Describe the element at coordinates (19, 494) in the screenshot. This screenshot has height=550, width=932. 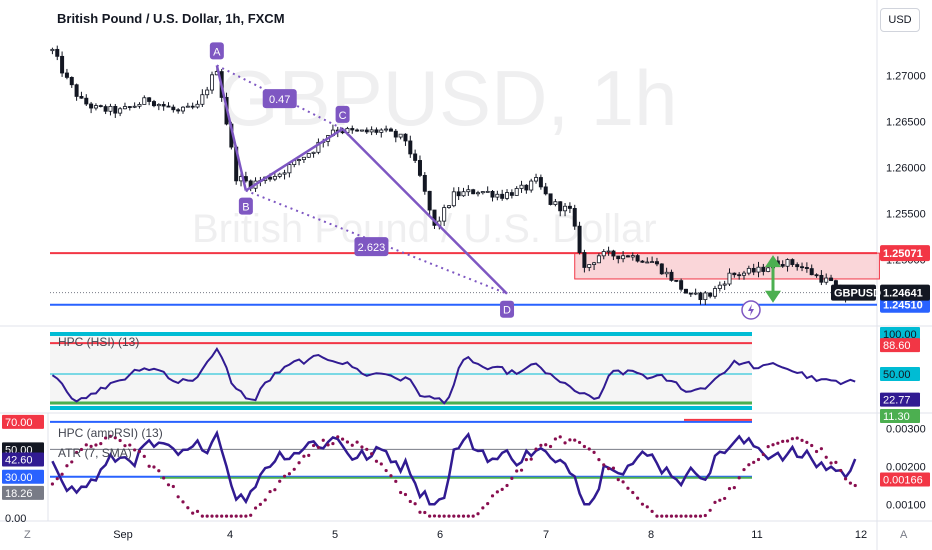
I see `rsi-left-label: 18.26` at that location.